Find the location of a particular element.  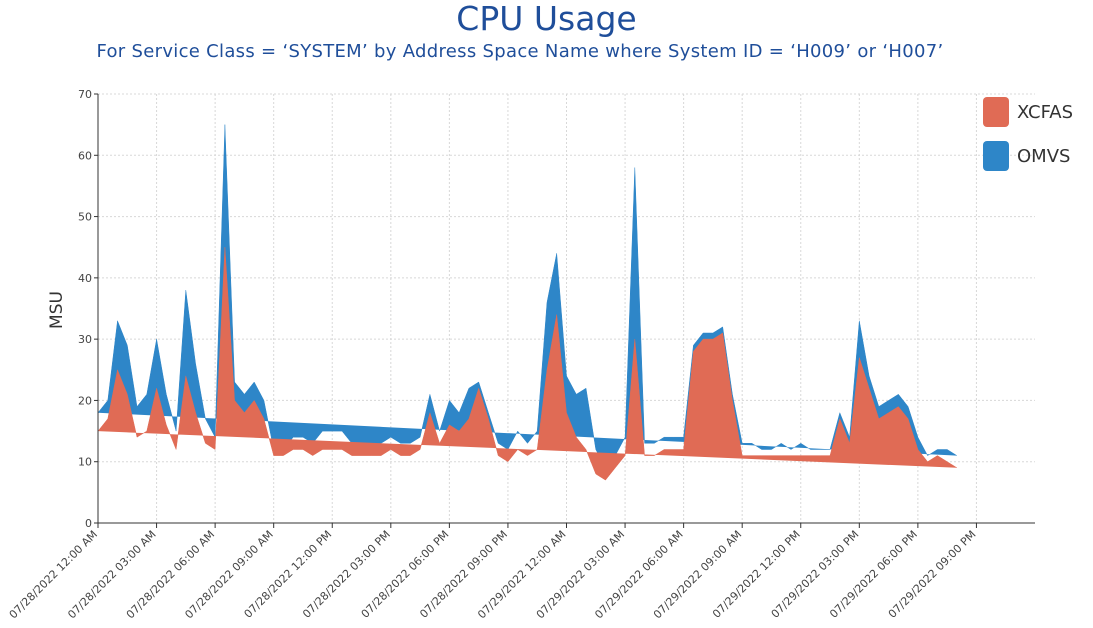

y-axis-label: MSU is located at coordinates (57, 310).